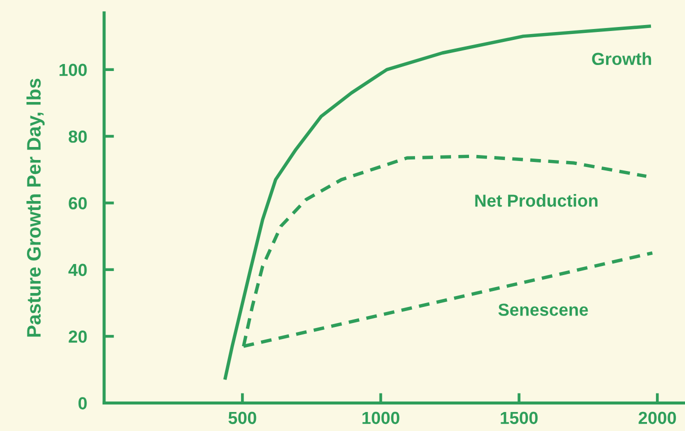 The height and width of the screenshot is (431, 685). Describe the element at coordinates (77, 136) in the screenshot. I see `y-tick-label: 80` at that location.